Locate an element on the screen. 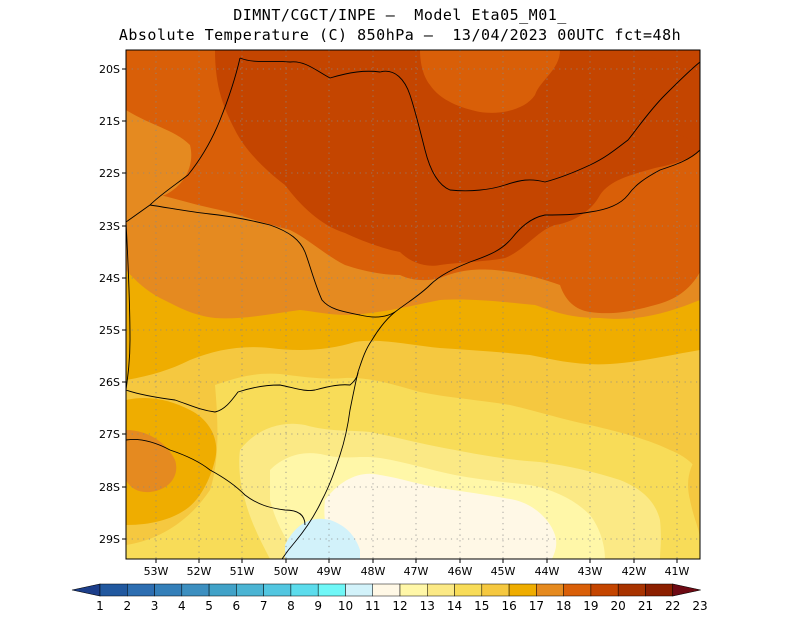  colorbar-arrow-right is located at coordinates (686, 590).